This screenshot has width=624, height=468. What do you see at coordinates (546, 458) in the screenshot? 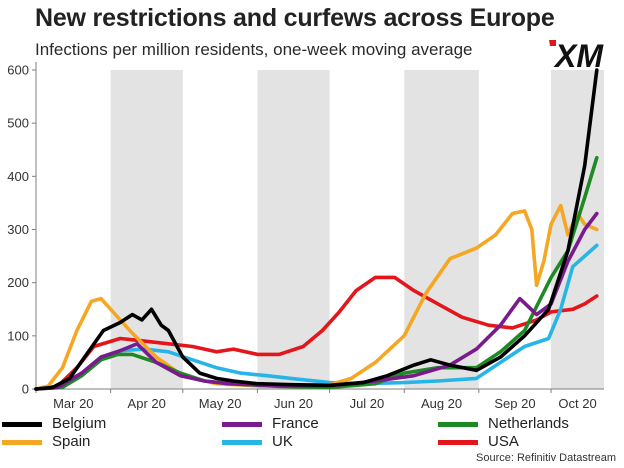
I see `source-note: Source: Refinitiv Datastream` at bounding box center [546, 458].